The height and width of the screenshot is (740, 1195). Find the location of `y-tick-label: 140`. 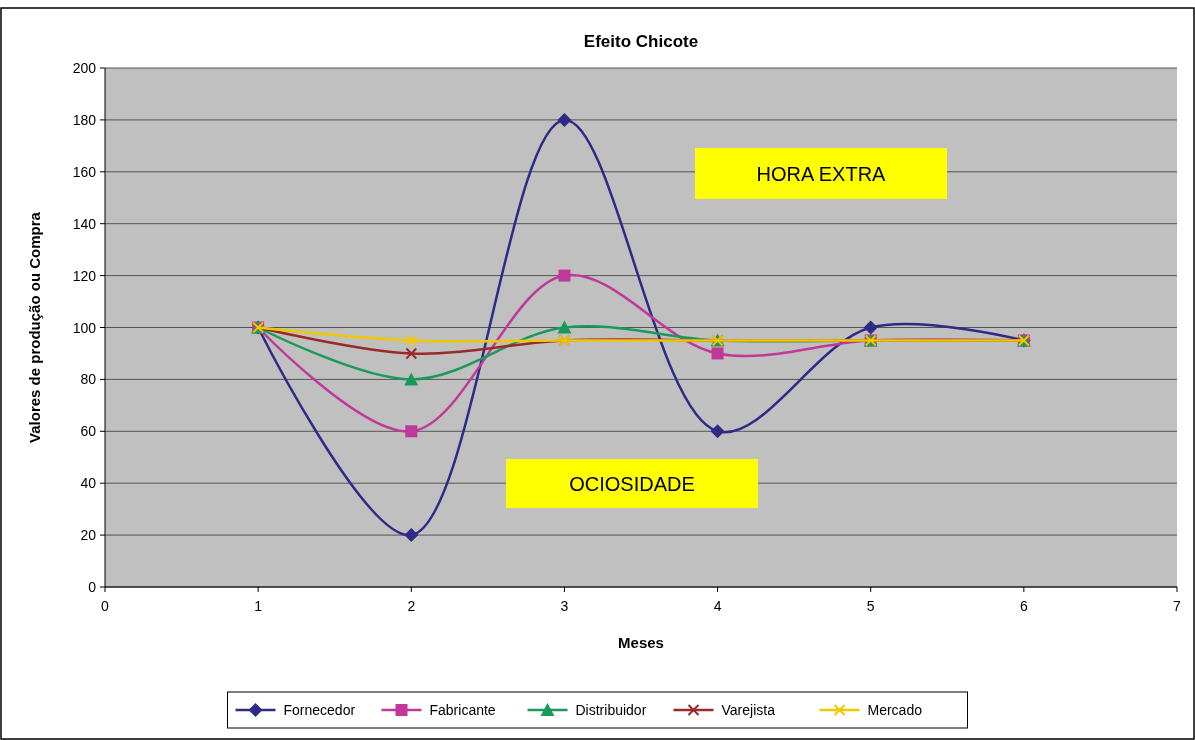

y-tick-label: 140 is located at coordinates (84, 223).